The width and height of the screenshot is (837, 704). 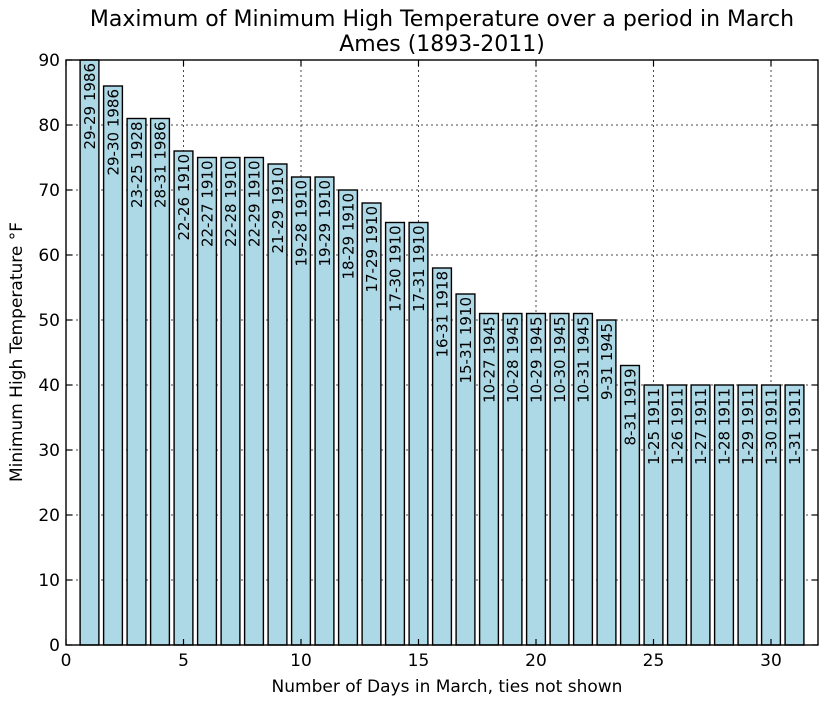 I want to click on bar-data-label: 1-27 1911, so click(x=701, y=426).